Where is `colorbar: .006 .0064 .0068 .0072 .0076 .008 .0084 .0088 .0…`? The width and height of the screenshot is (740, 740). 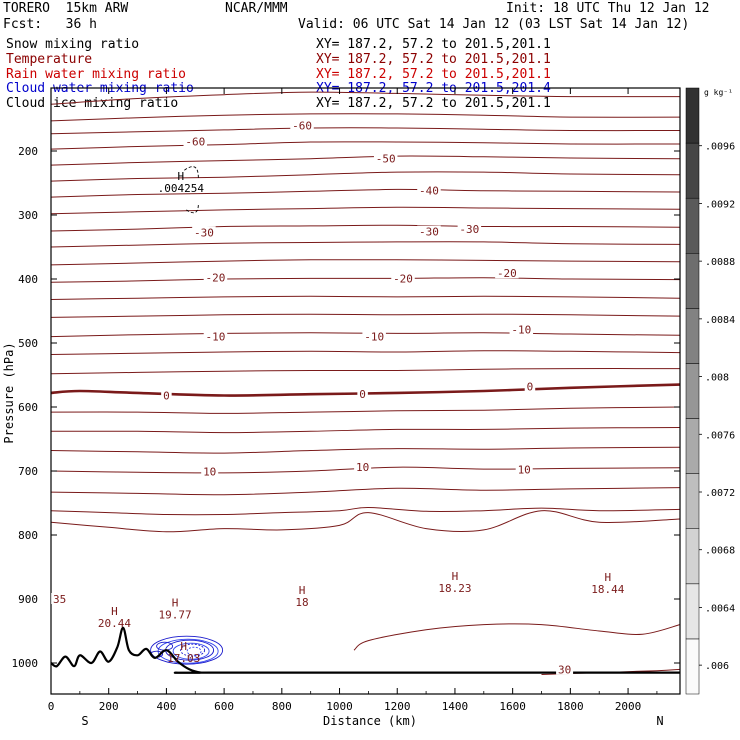 colorbar: .006 .0064 .0068 .0072 .0076 .008 .0084 .0088 .0… is located at coordinates (710, 391).